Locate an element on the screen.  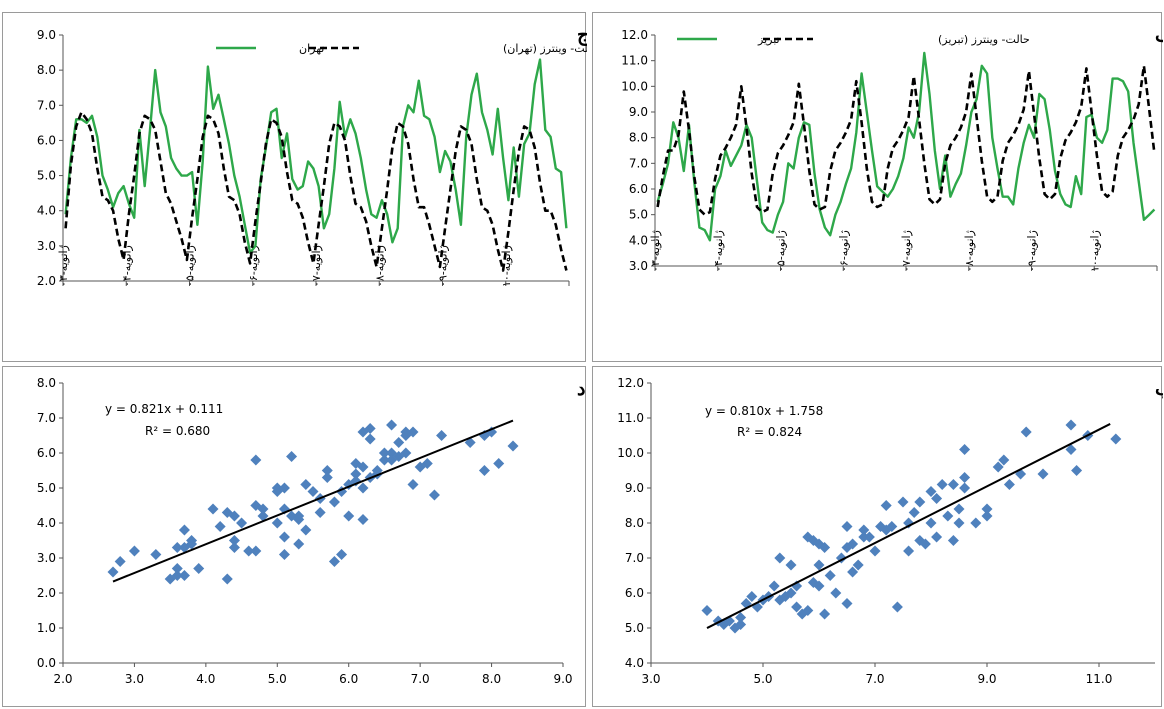
x-tick-label: 4.0 is located at coordinates (205, 679).